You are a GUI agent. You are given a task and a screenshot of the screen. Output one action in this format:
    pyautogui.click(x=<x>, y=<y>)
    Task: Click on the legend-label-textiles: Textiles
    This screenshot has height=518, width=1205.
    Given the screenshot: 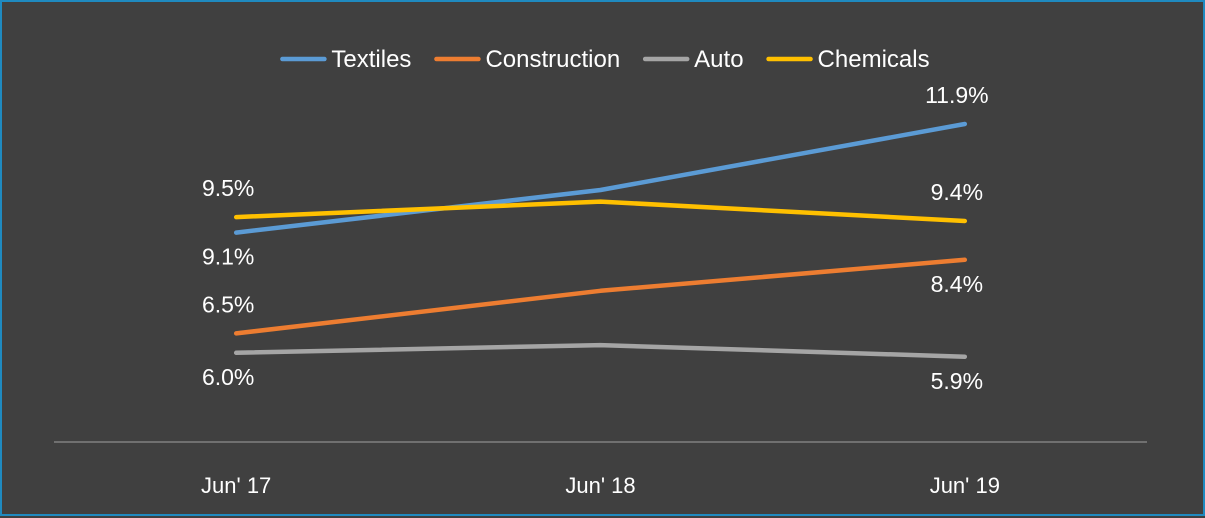 What is the action you would take?
    pyautogui.click(x=371, y=59)
    